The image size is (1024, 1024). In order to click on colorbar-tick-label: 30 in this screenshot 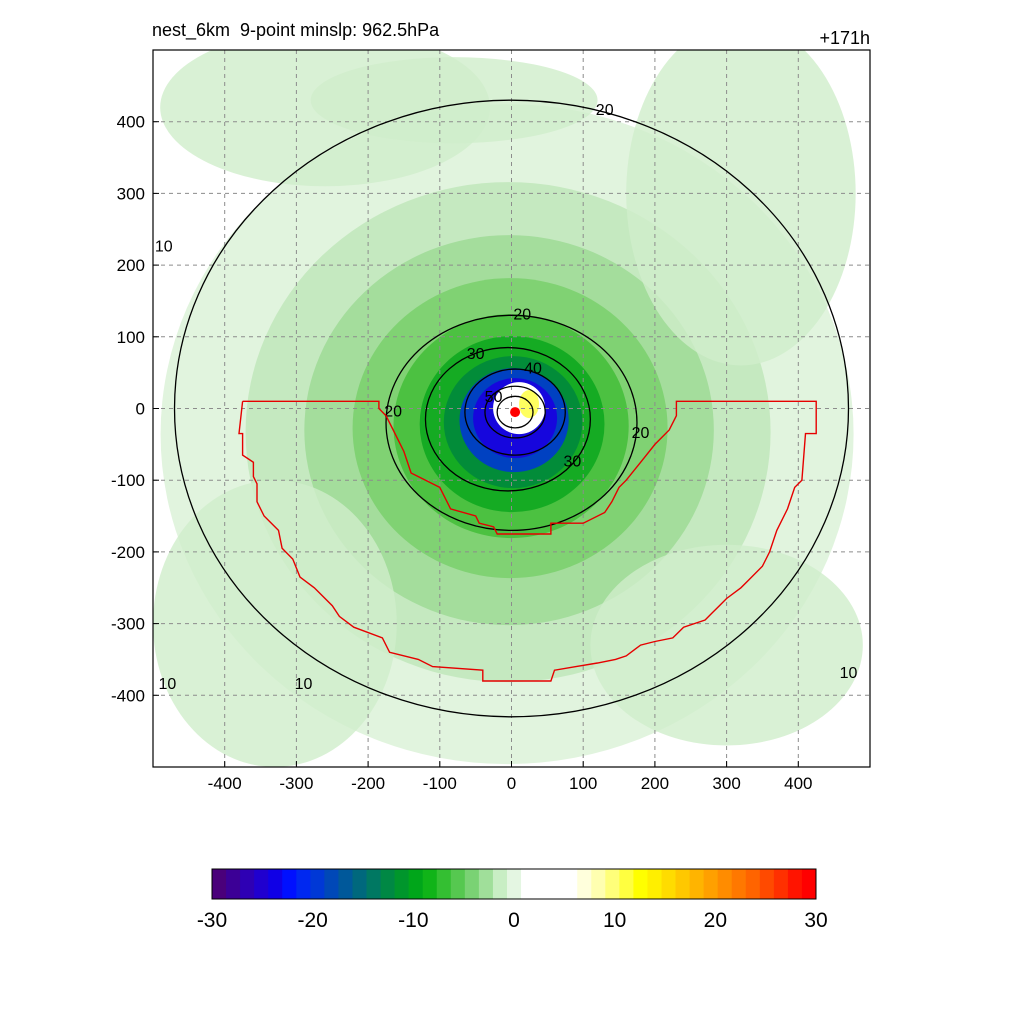, I will do `click(815, 920)`.